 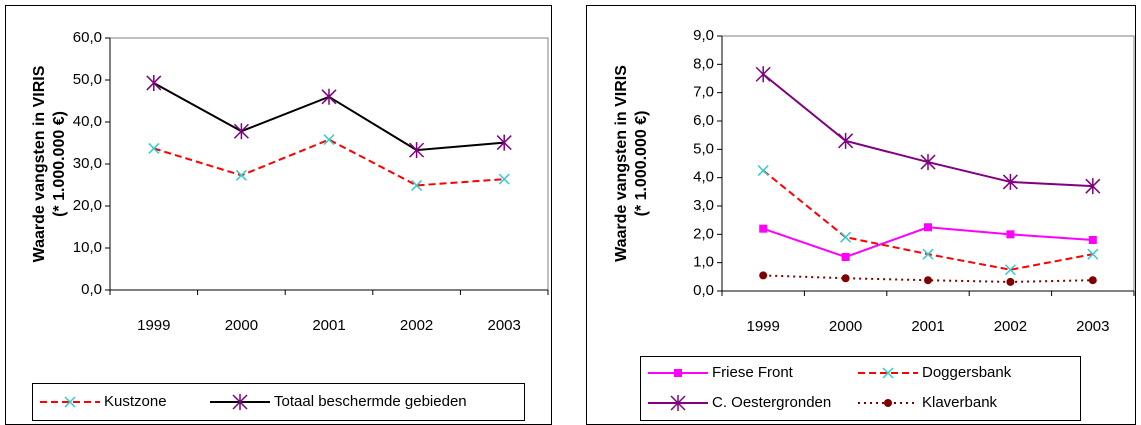 I want to click on y-tick-label: 5,0, so click(x=703, y=148).